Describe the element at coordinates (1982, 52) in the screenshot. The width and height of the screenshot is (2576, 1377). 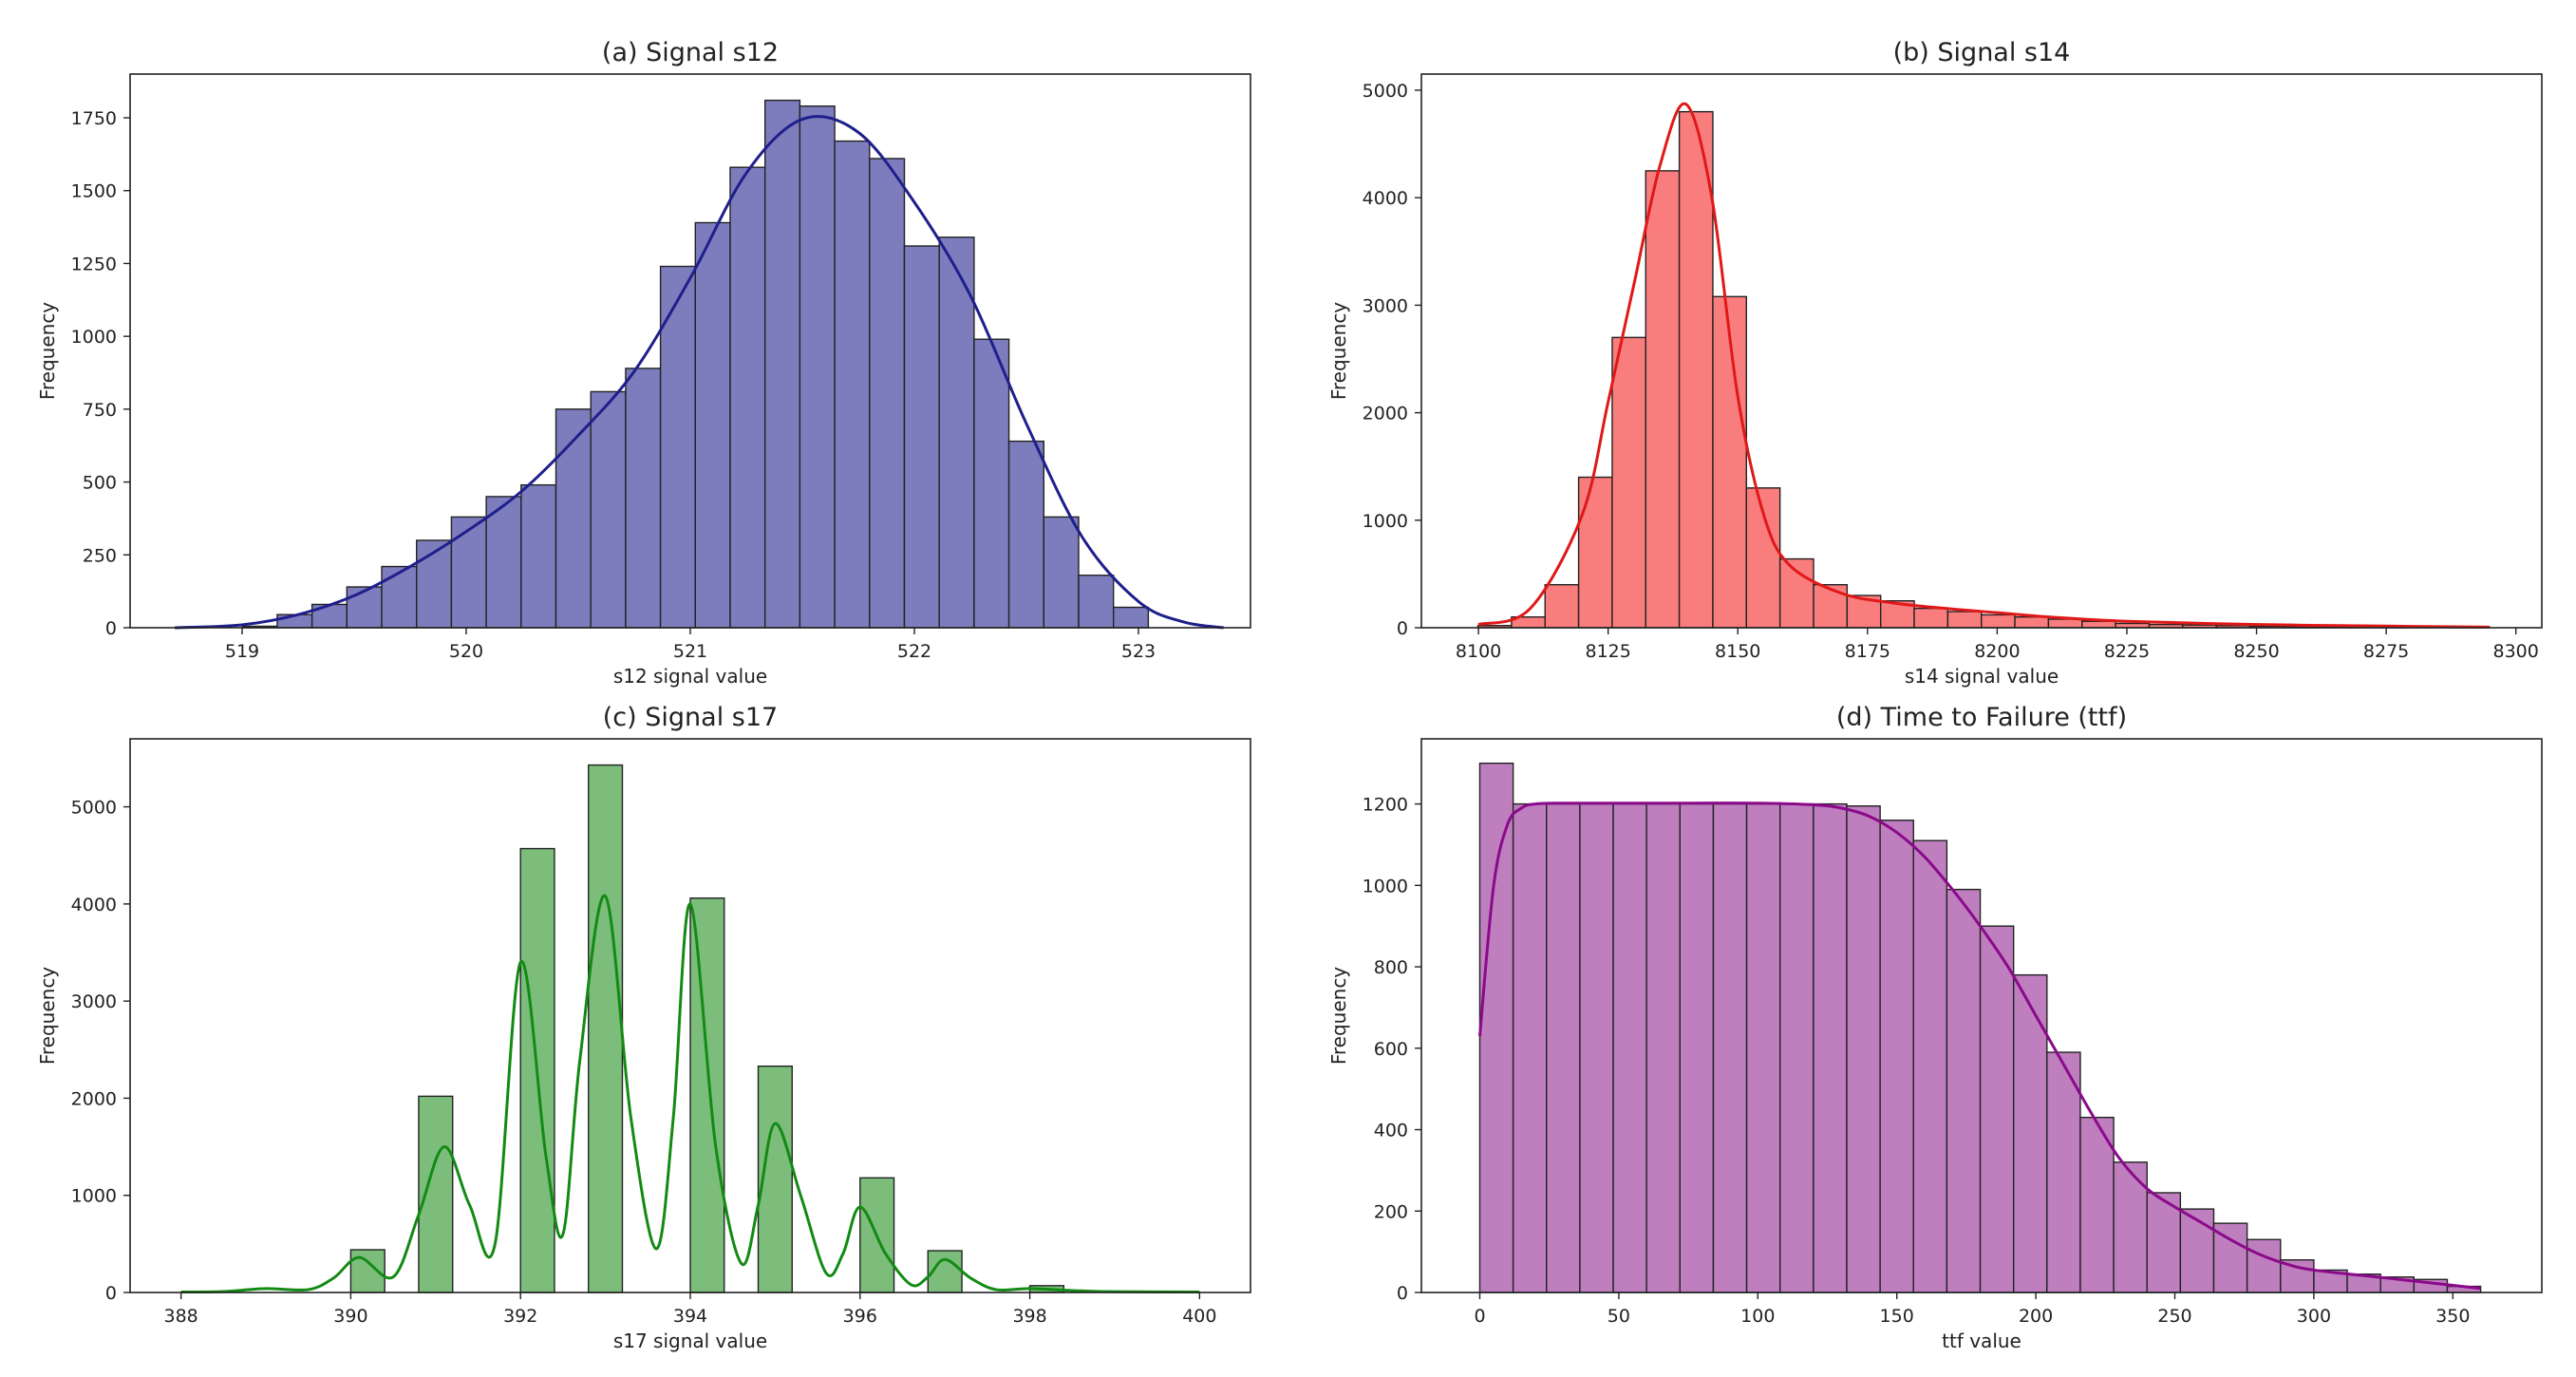
I see `chart-title: (b) Signal s14` at that location.